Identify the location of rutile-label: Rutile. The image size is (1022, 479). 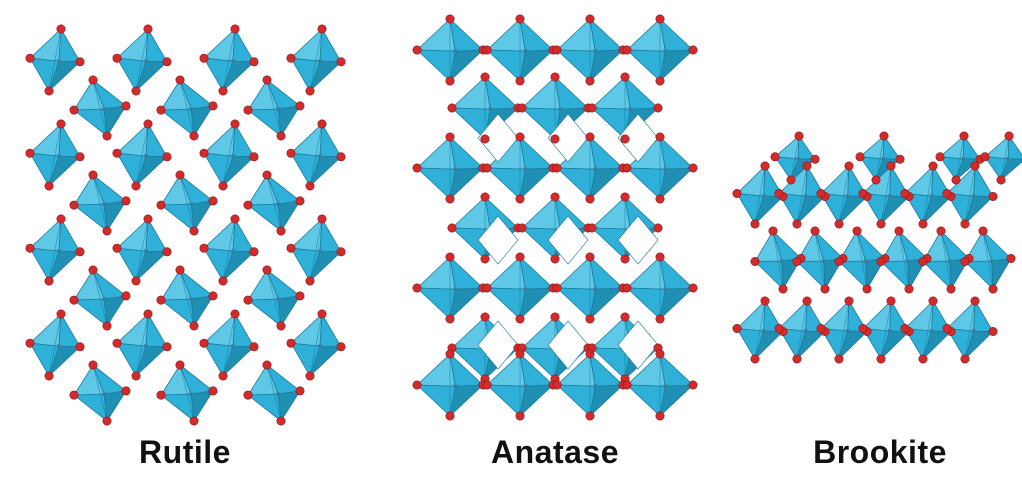
(185, 452).